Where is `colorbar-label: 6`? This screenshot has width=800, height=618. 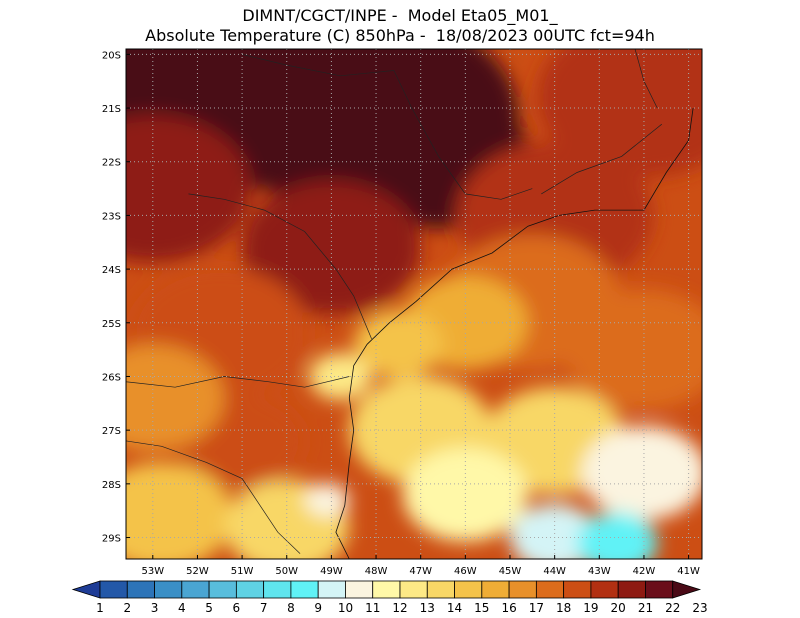
colorbar-label: 6 is located at coordinates (237, 608).